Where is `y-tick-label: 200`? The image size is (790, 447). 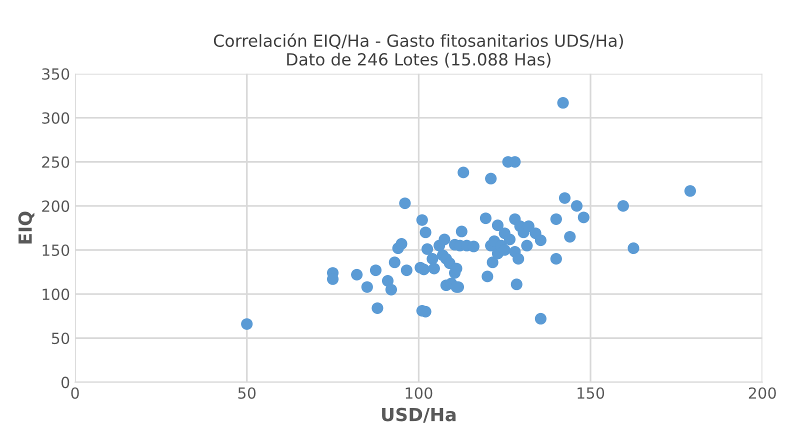 y-tick-label: 200 is located at coordinates (56, 206).